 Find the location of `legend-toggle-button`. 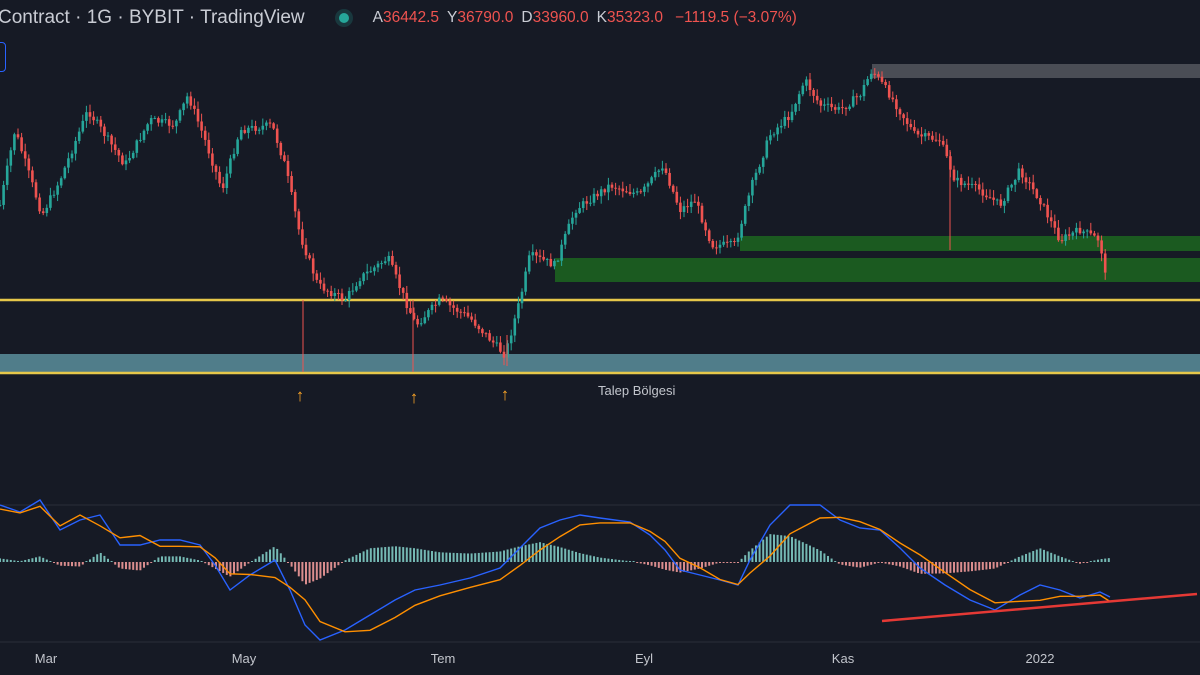

legend-toggle-button is located at coordinates (3, 57).